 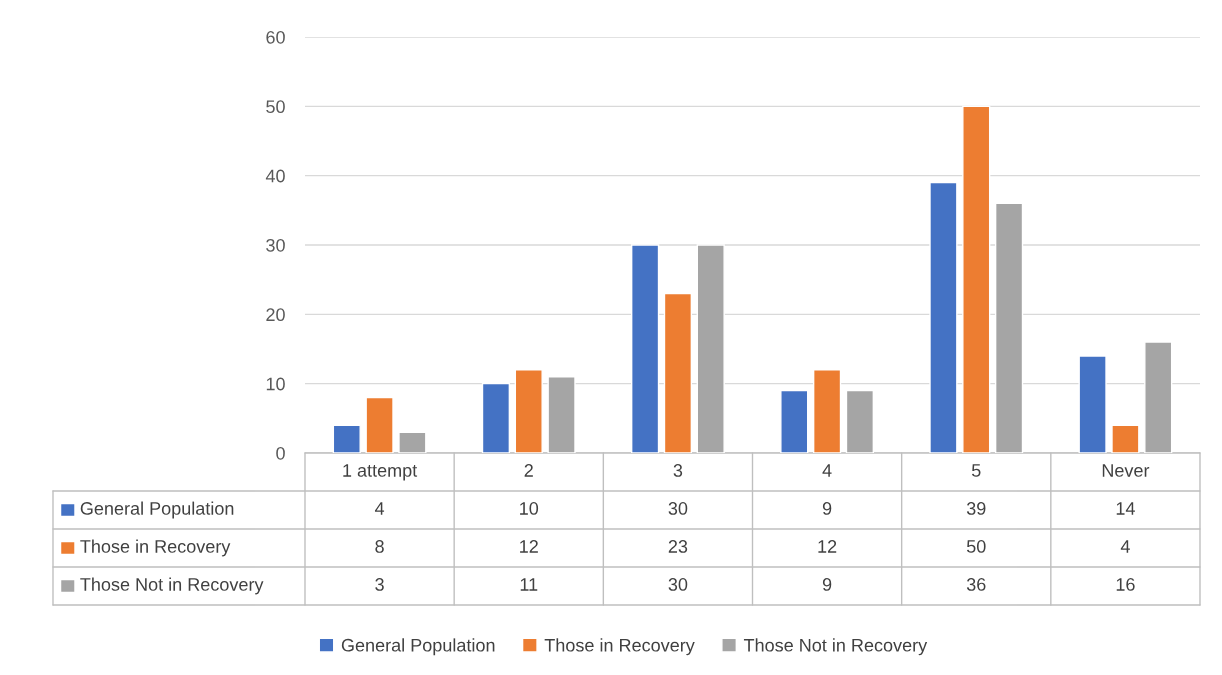 What do you see at coordinates (619, 647) in the screenshot?
I see `text: Those in Recovery` at bounding box center [619, 647].